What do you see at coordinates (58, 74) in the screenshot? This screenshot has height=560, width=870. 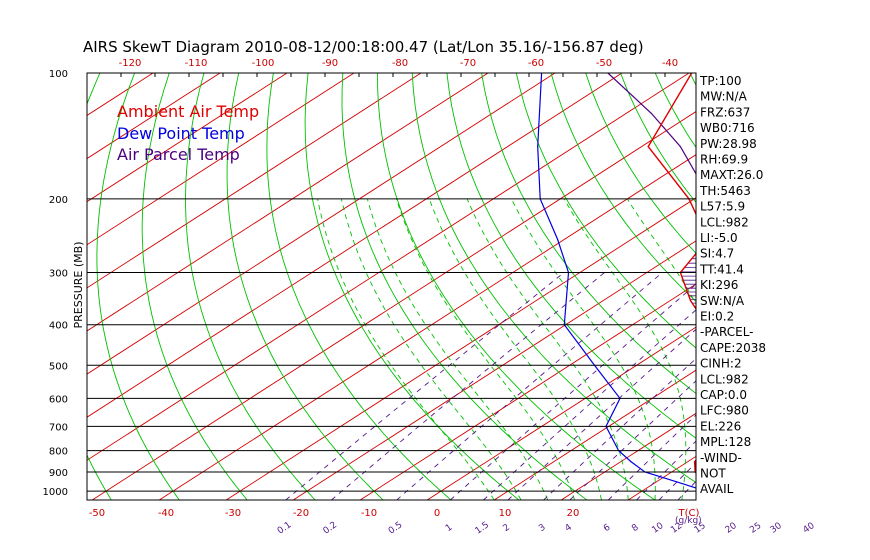 I see `pressure-tick-label: 100` at bounding box center [58, 74].